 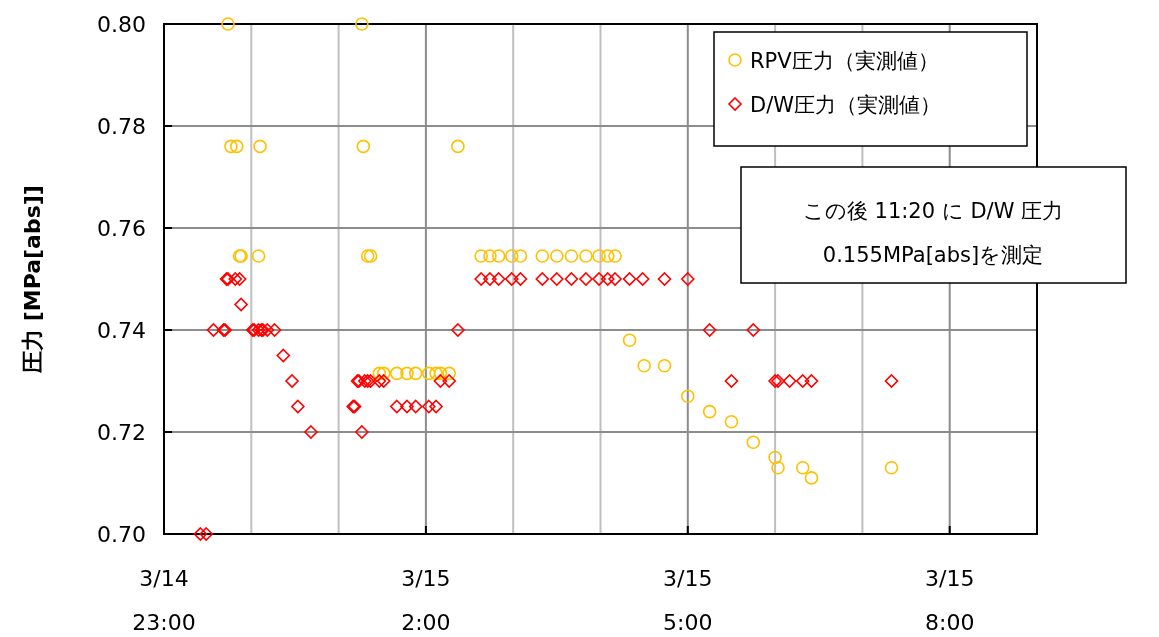 What do you see at coordinates (121, 24) in the screenshot?
I see `y-tick-label: 0.80` at bounding box center [121, 24].